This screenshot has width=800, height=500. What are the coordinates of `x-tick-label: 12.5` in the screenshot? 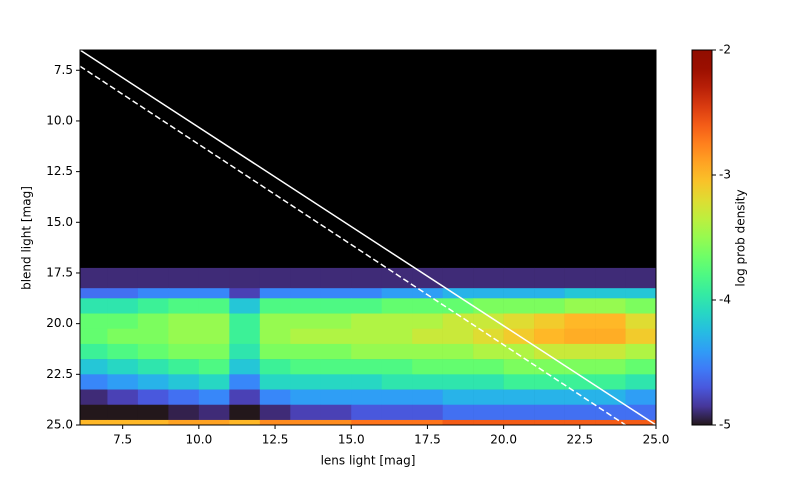 It's located at (275, 440).